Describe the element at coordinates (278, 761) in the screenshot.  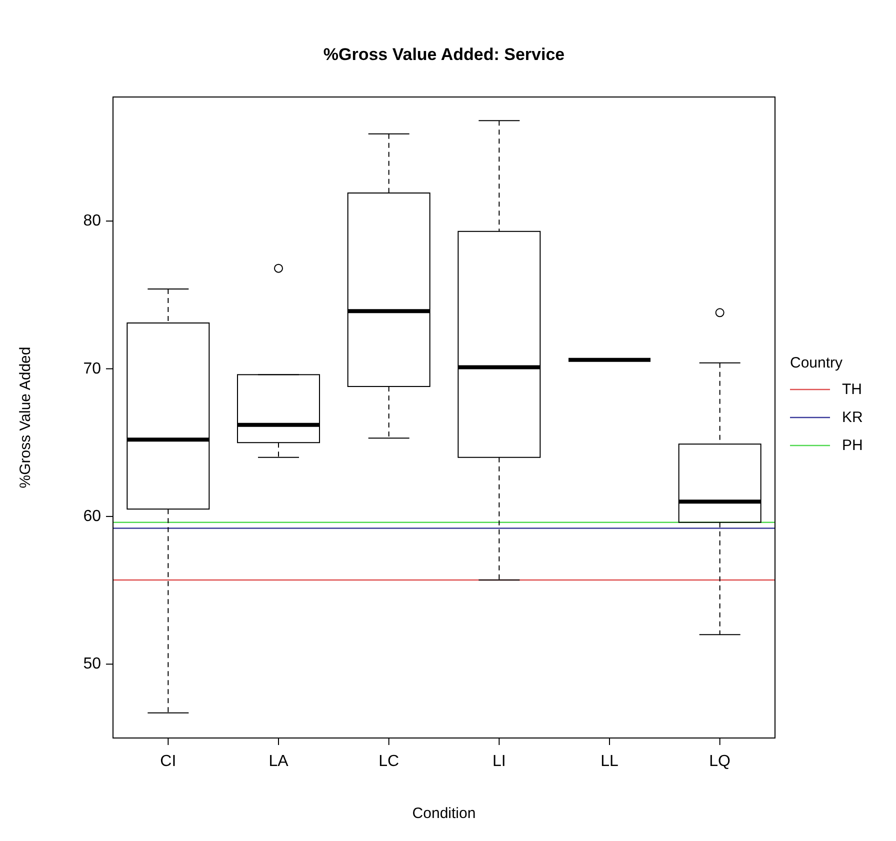
I see `x-tick-label: LA` at that location.